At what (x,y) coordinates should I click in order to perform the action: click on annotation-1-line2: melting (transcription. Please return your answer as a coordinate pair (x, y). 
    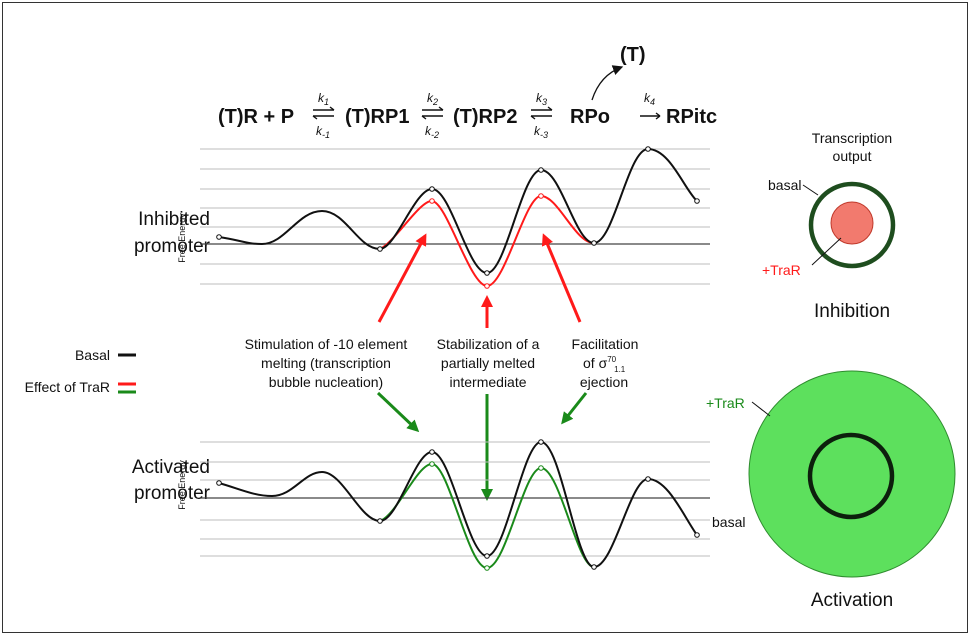
    Looking at the image, I should click on (326, 363).